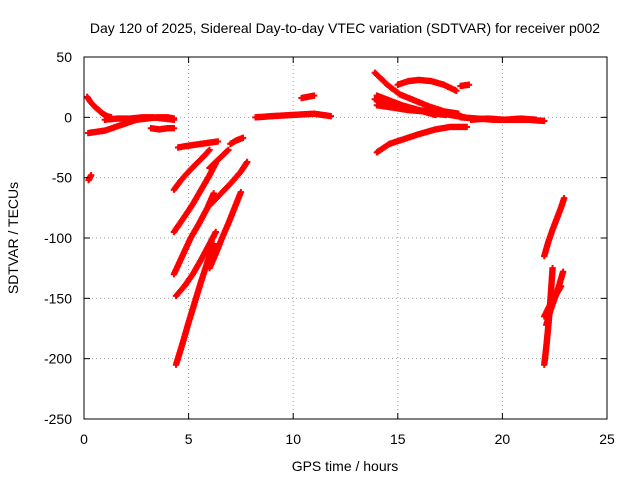 The image size is (640, 480). I want to click on x-tick-label: 0, so click(84, 439).